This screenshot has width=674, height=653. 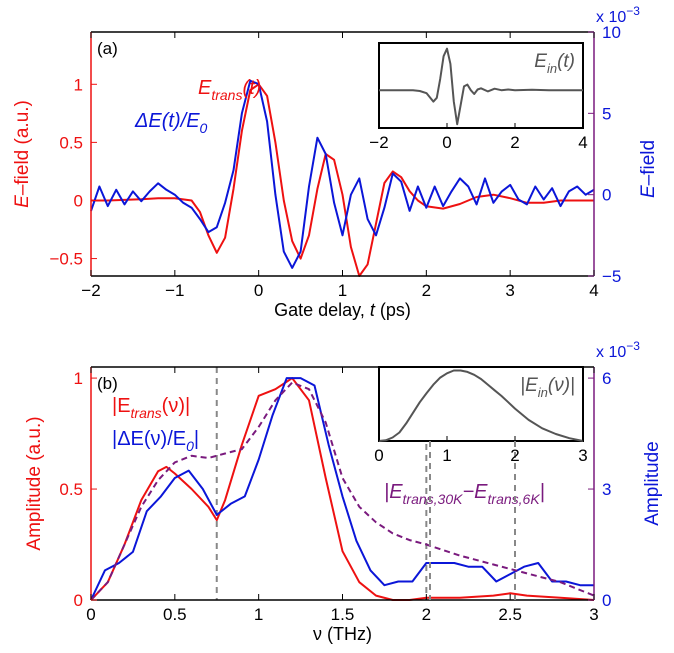 What do you see at coordinates (22, 147) in the screenshot?
I see `y-axis-label-text: –field (a.u.)` at bounding box center [22, 147].